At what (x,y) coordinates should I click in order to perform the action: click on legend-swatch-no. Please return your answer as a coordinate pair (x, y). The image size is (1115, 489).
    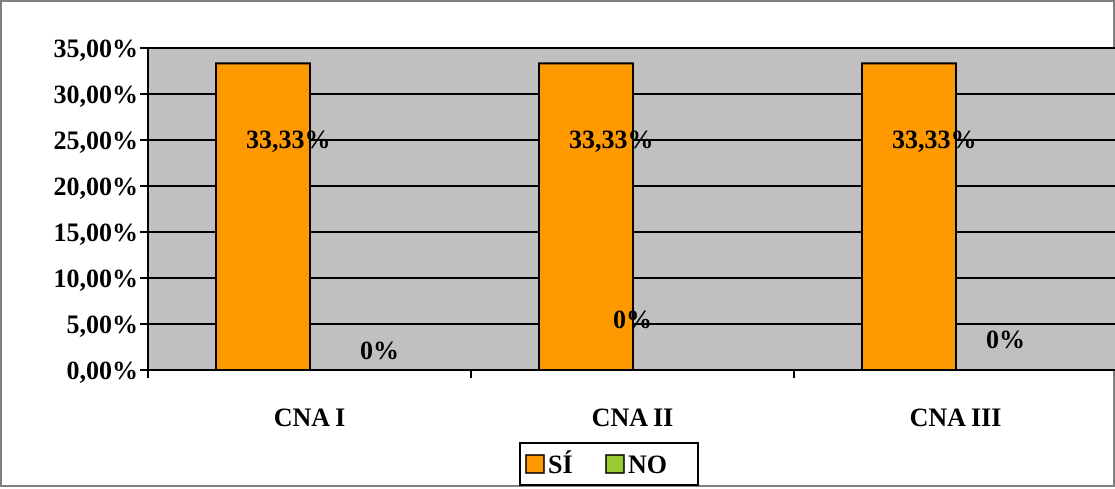
    Looking at the image, I should click on (615, 464).